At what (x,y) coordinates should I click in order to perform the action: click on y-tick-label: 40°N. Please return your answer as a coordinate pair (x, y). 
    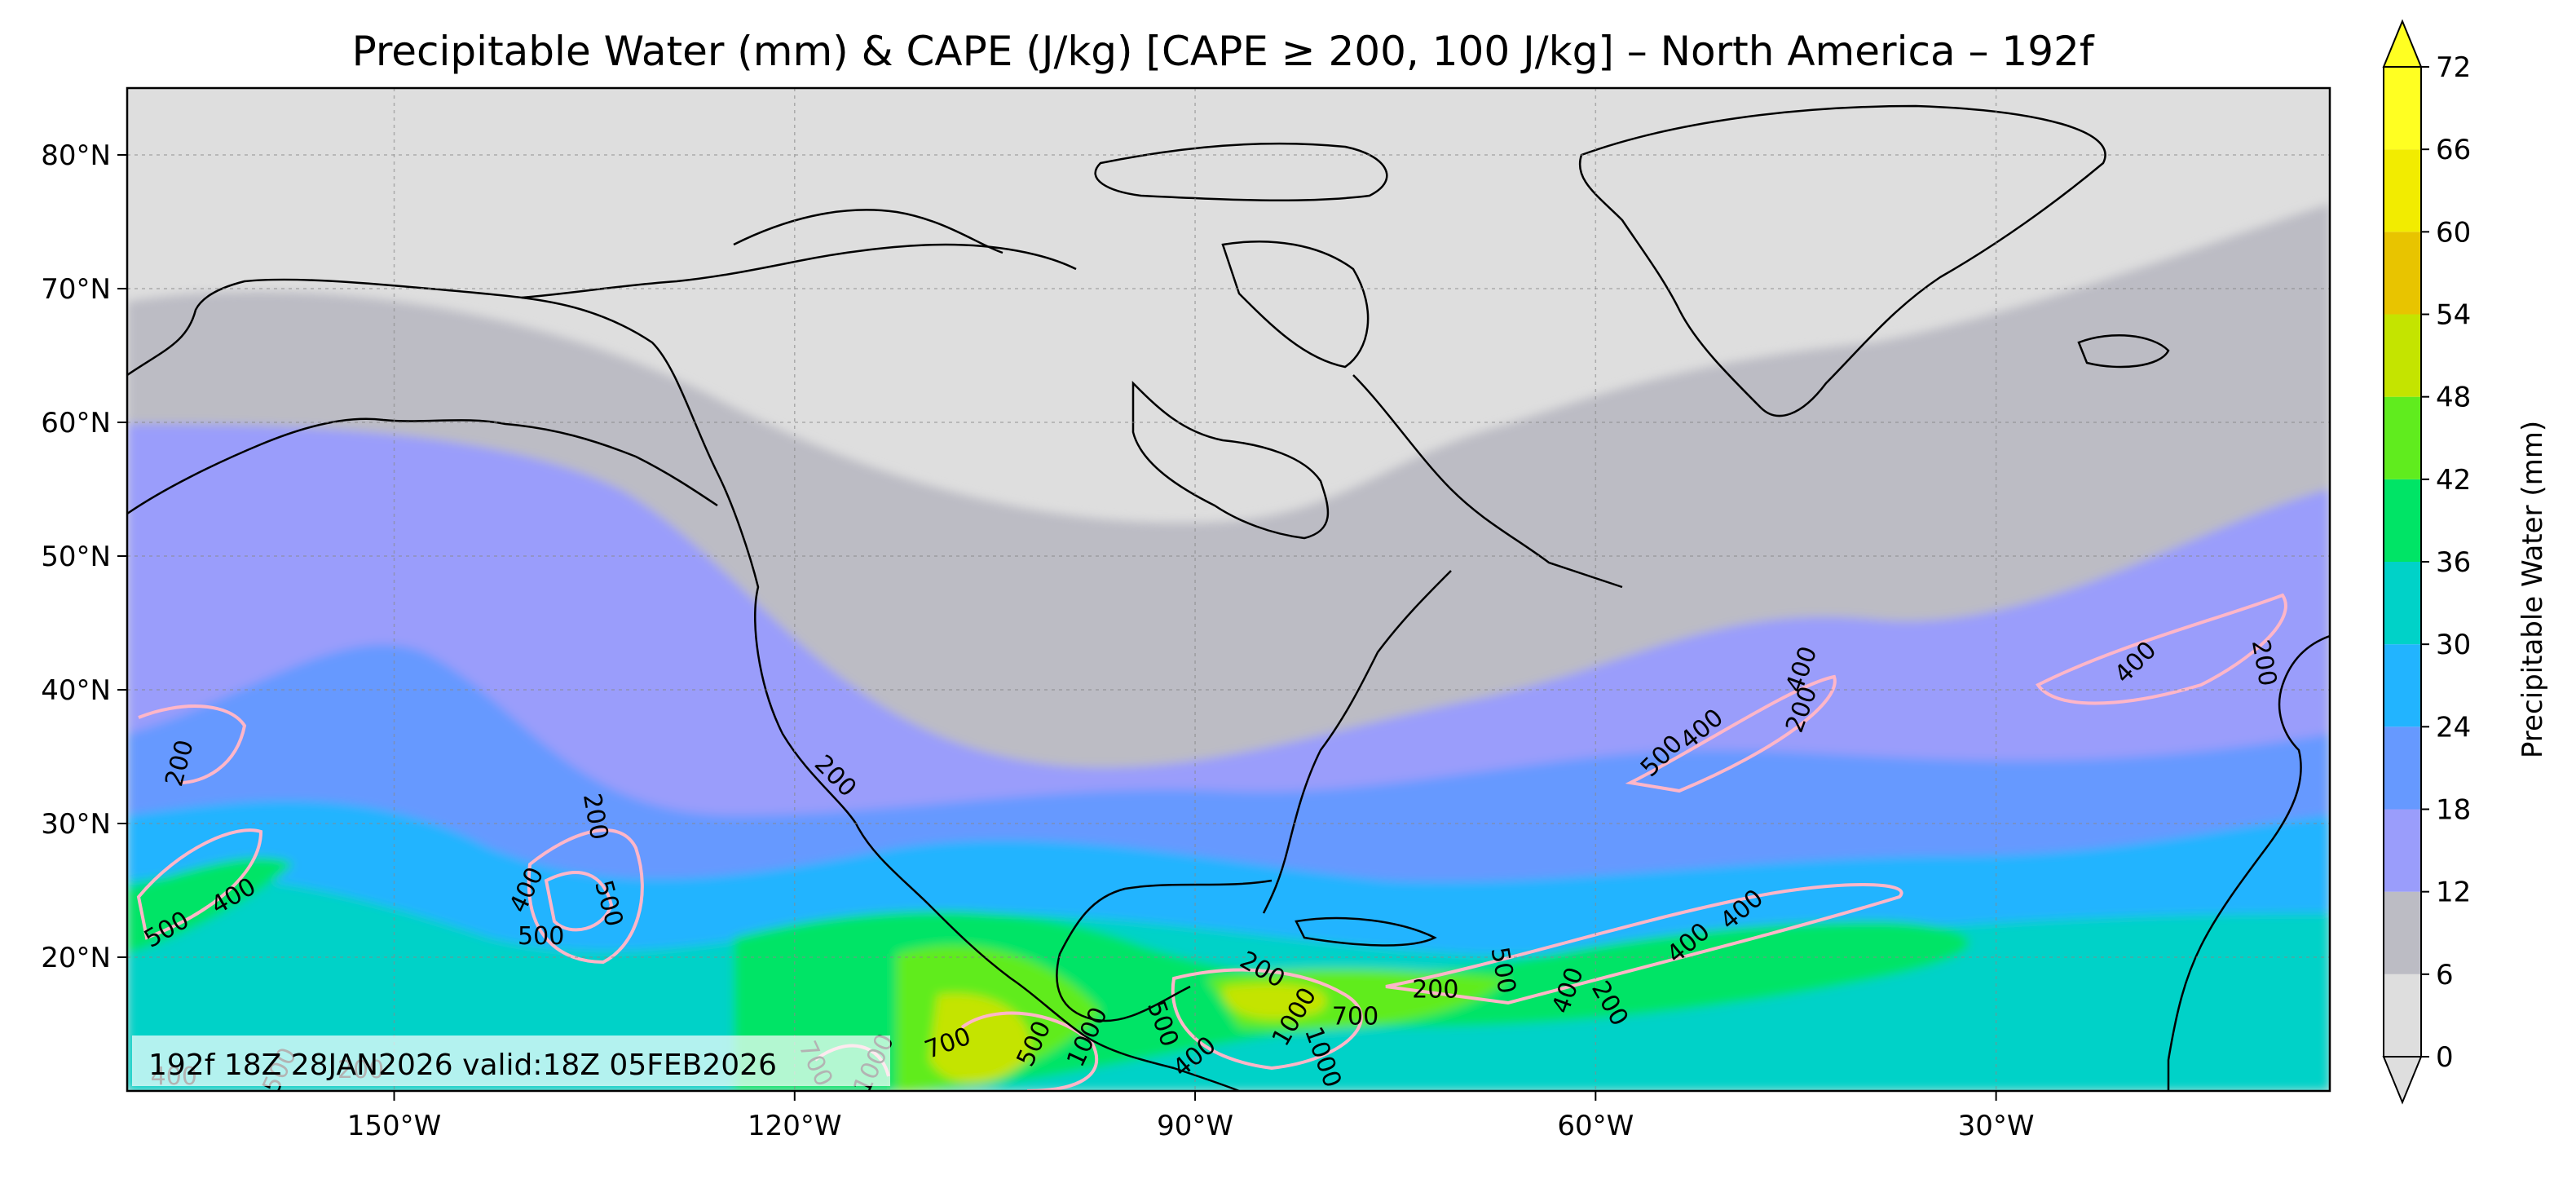
    Looking at the image, I should click on (76, 690).